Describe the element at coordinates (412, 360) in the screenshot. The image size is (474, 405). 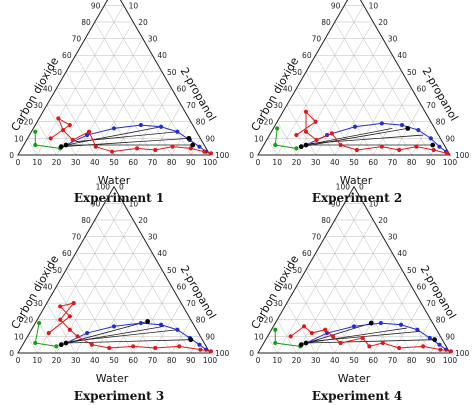
I see `bottom-tick-label: 80` at that location.